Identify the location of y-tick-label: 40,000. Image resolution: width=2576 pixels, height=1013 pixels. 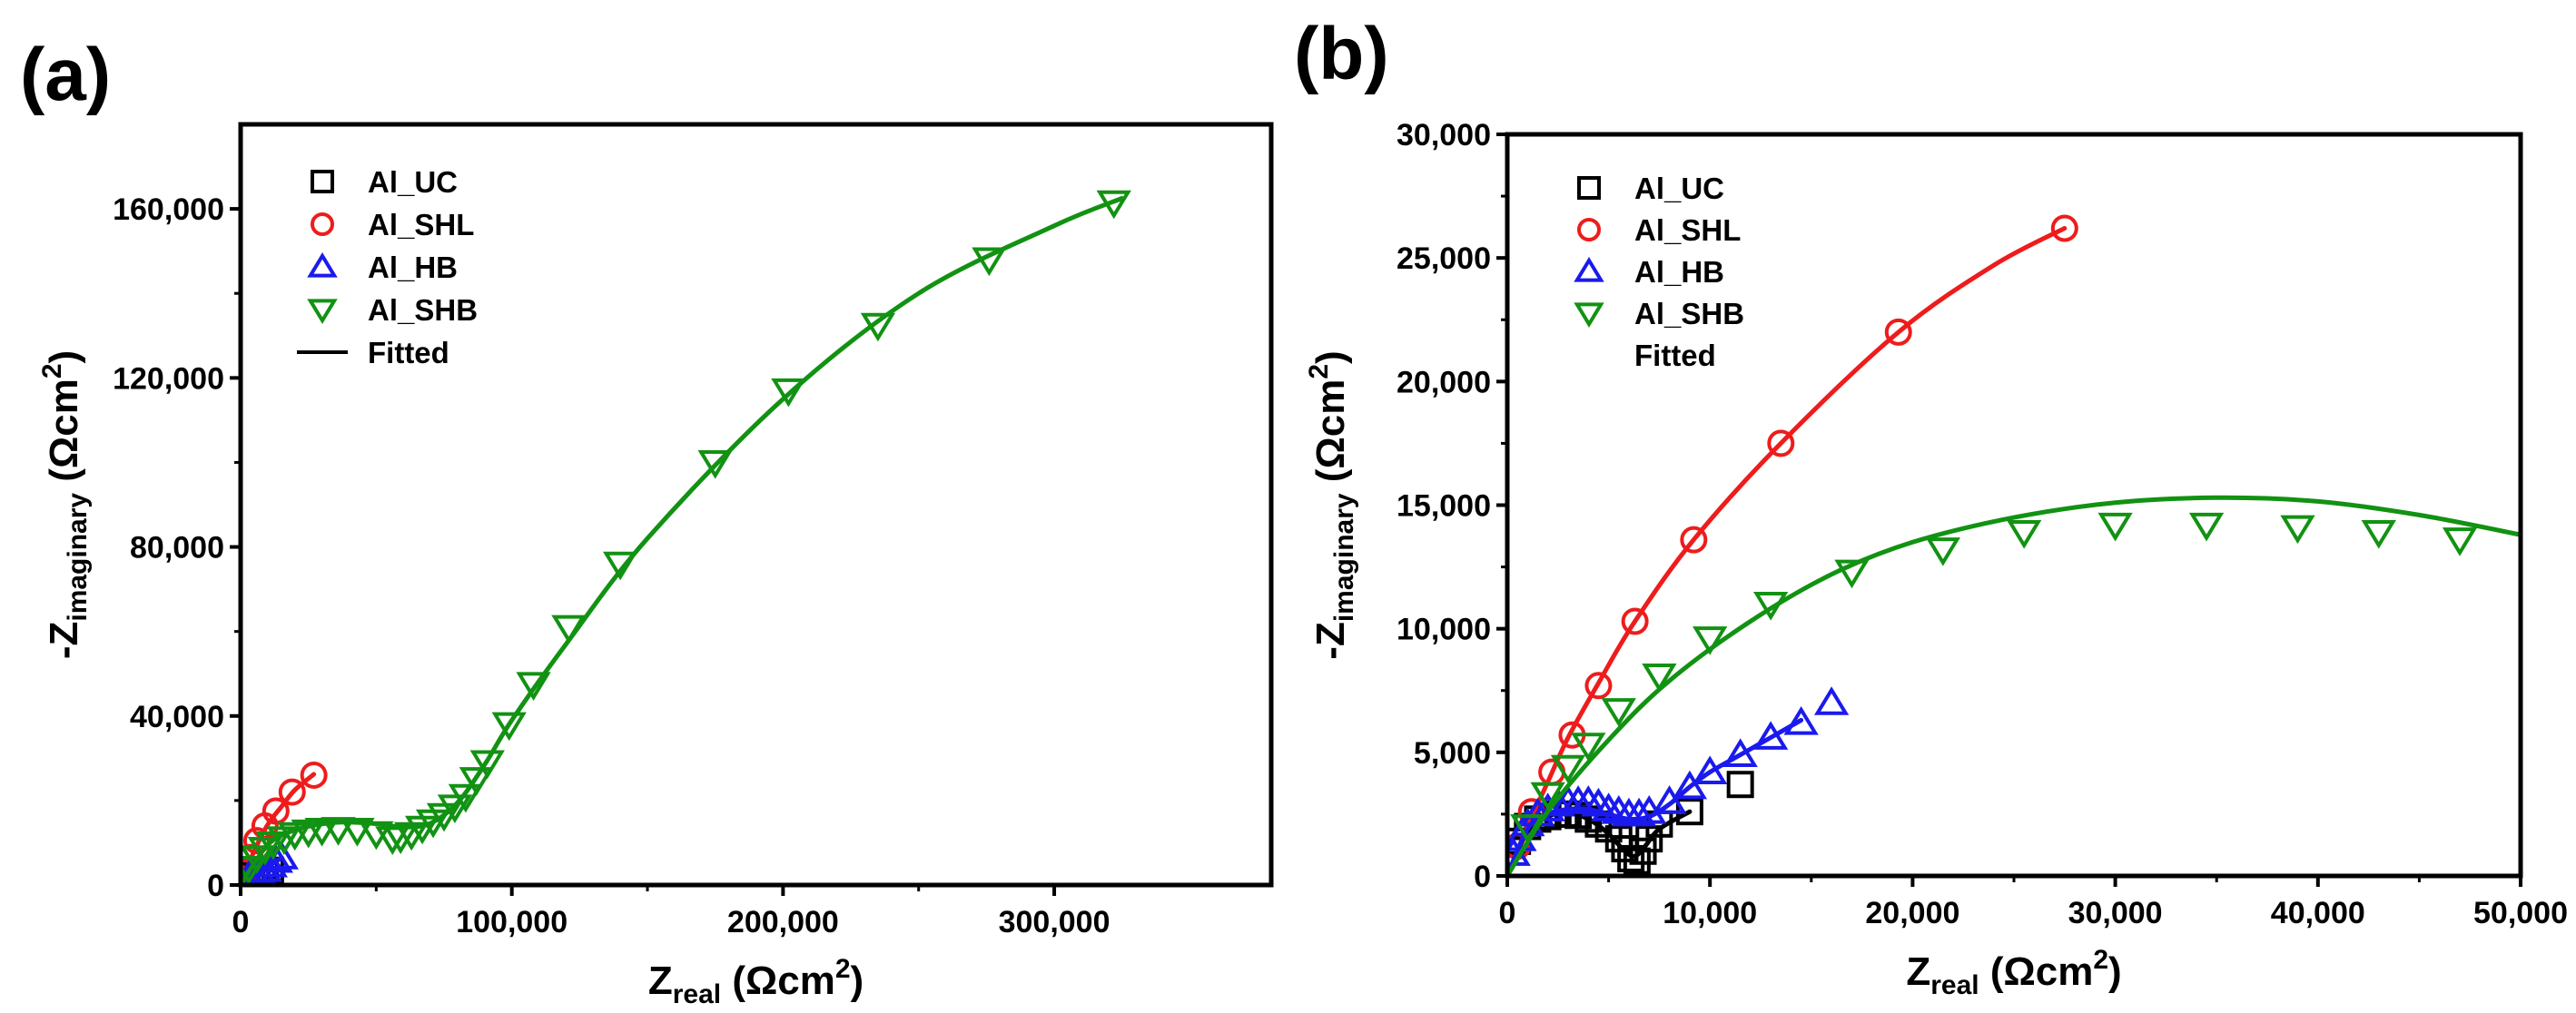
(177, 717).